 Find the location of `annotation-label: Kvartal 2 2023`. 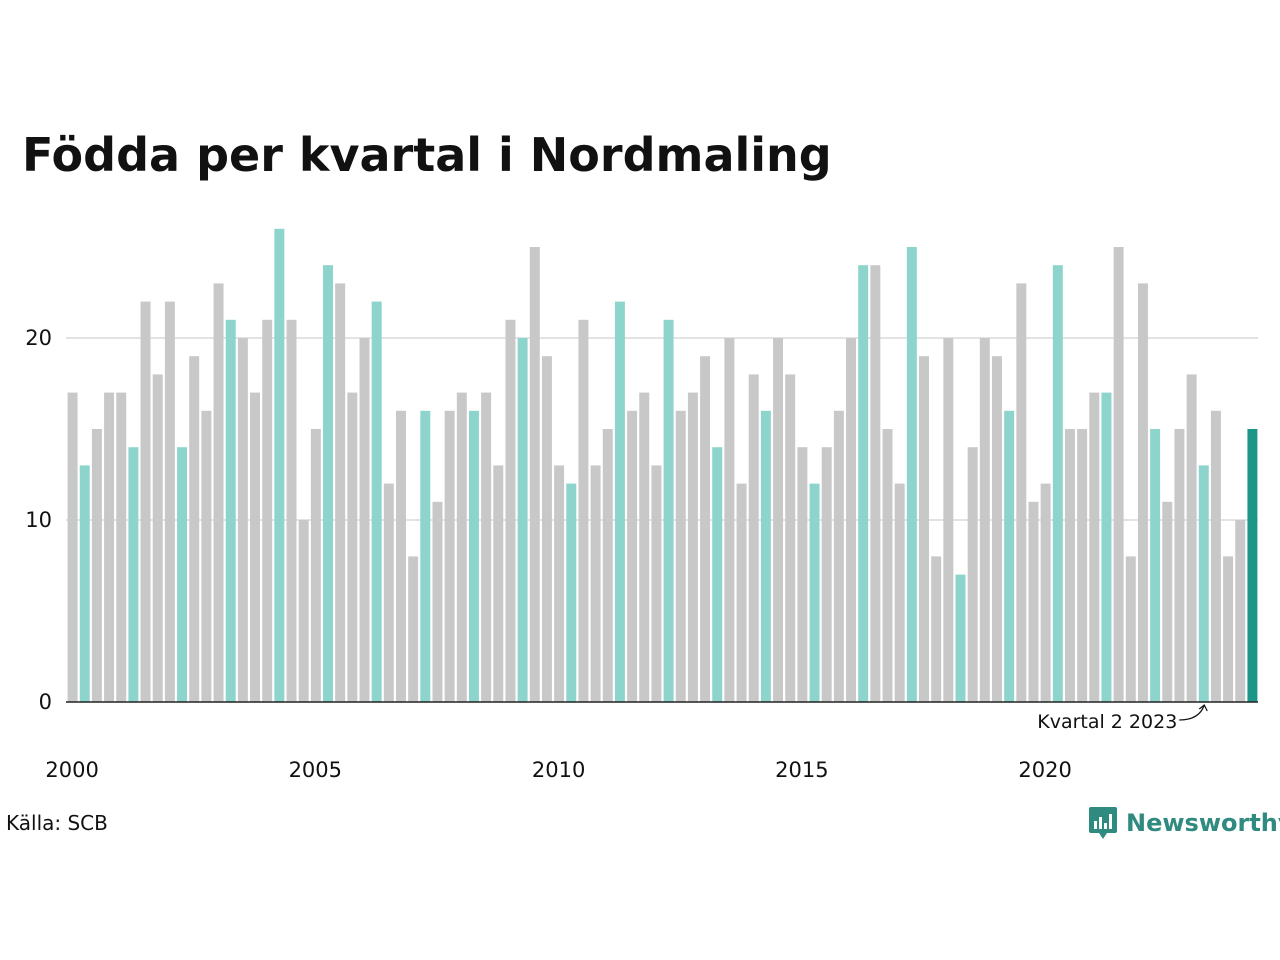

annotation-label: Kvartal 2 2023 is located at coordinates (1107, 722).